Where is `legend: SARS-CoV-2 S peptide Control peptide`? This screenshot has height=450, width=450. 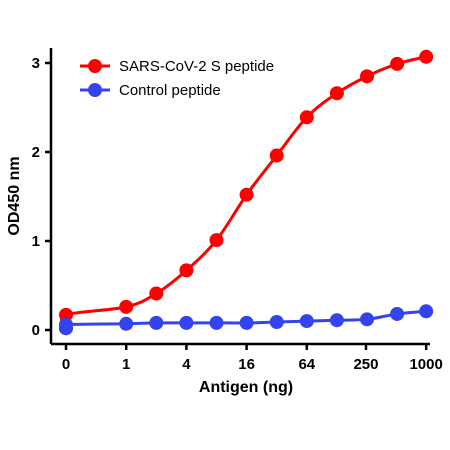 legend: SARS-CoV-2 S peptide Control peptide is located at coordinates (177, 78).